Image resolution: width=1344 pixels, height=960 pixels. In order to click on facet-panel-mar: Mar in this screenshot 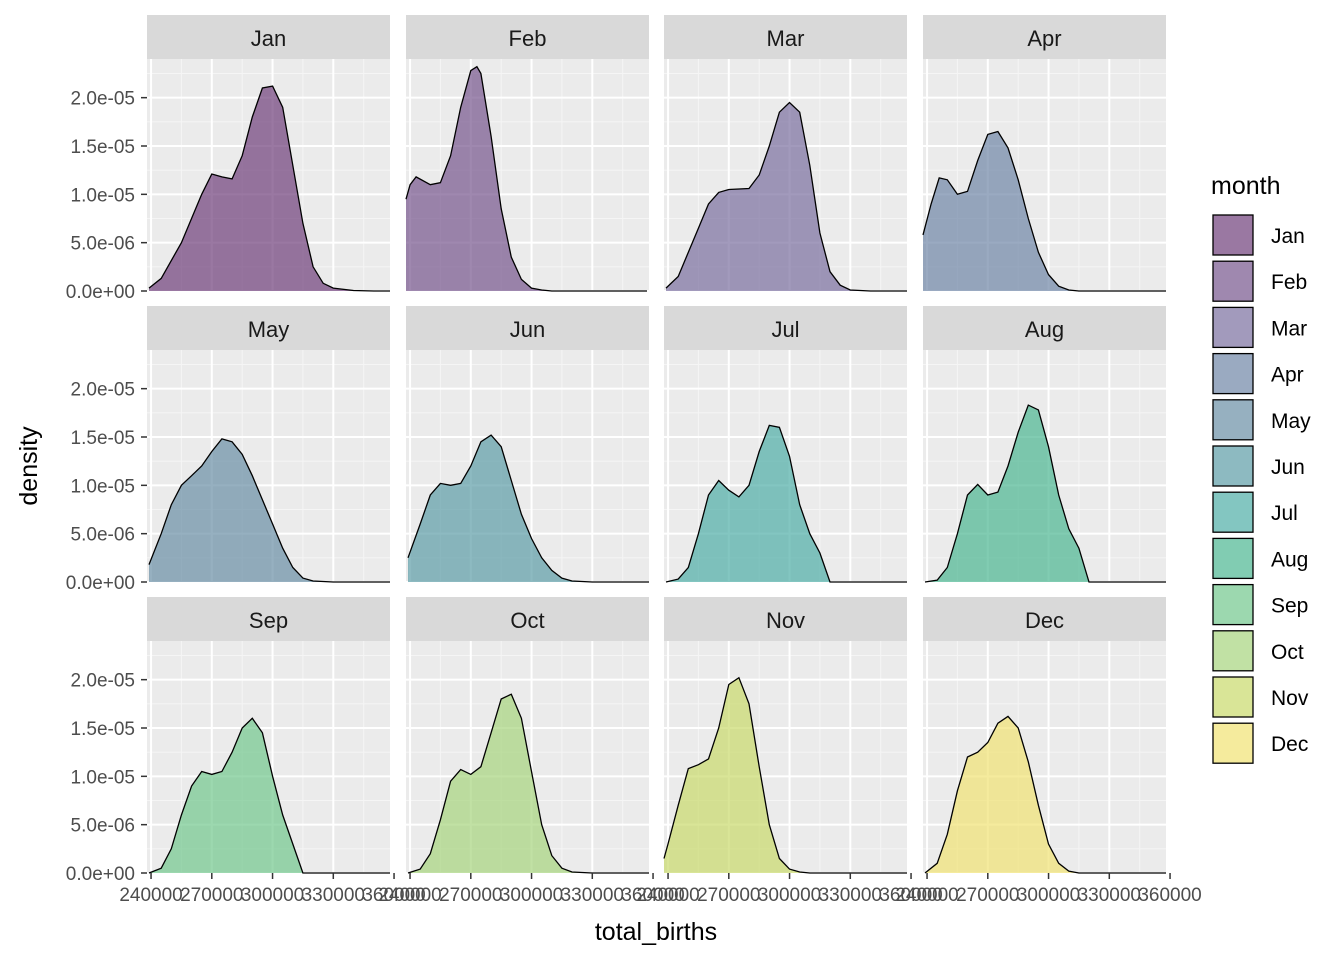, I will do `click(785, 153)`.